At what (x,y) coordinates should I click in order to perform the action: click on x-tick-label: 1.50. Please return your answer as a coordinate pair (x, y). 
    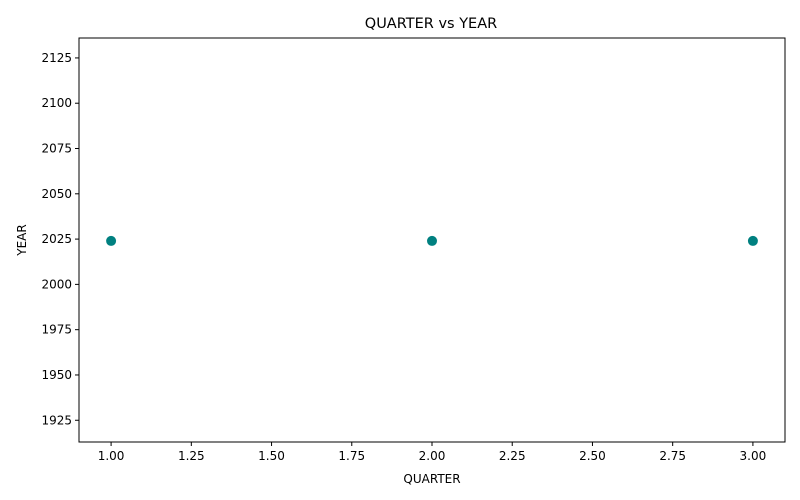
    Looking at the image, I should click on (271, 456).